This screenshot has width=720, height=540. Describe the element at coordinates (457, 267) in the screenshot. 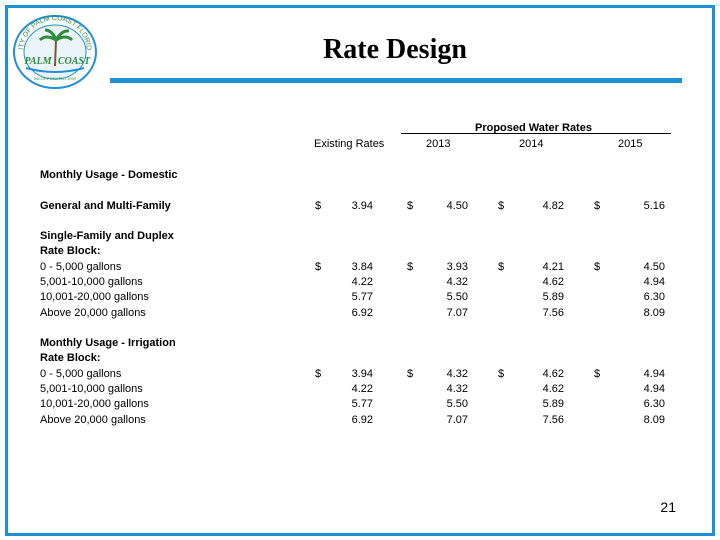

I see `value-2013: 3.93` at that location.